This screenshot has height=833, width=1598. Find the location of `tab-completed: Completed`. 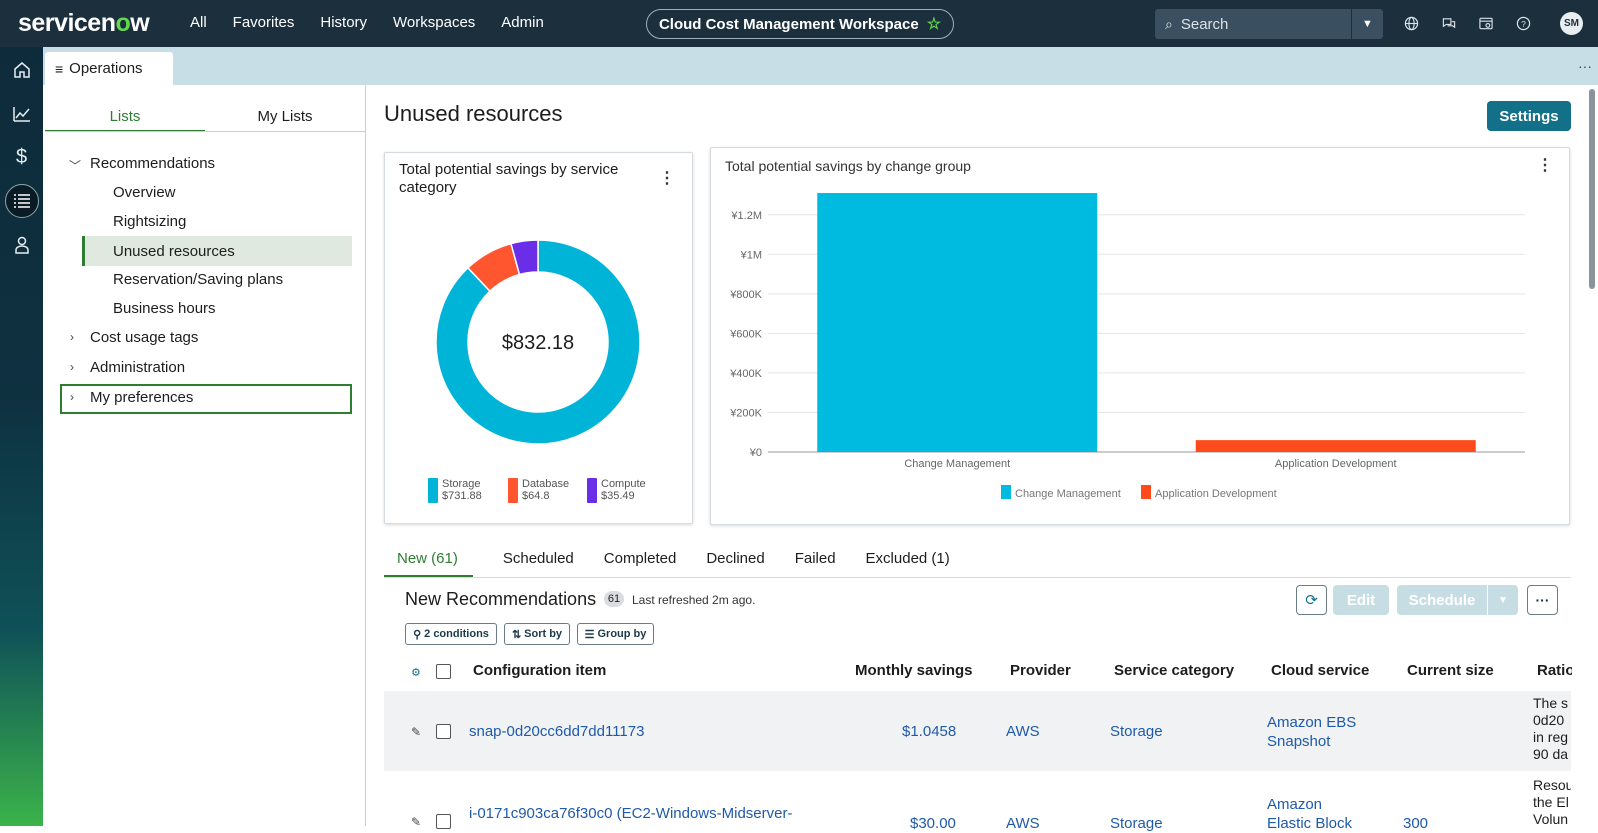

tab-completed: Completed is located at coordinates (640, 558).